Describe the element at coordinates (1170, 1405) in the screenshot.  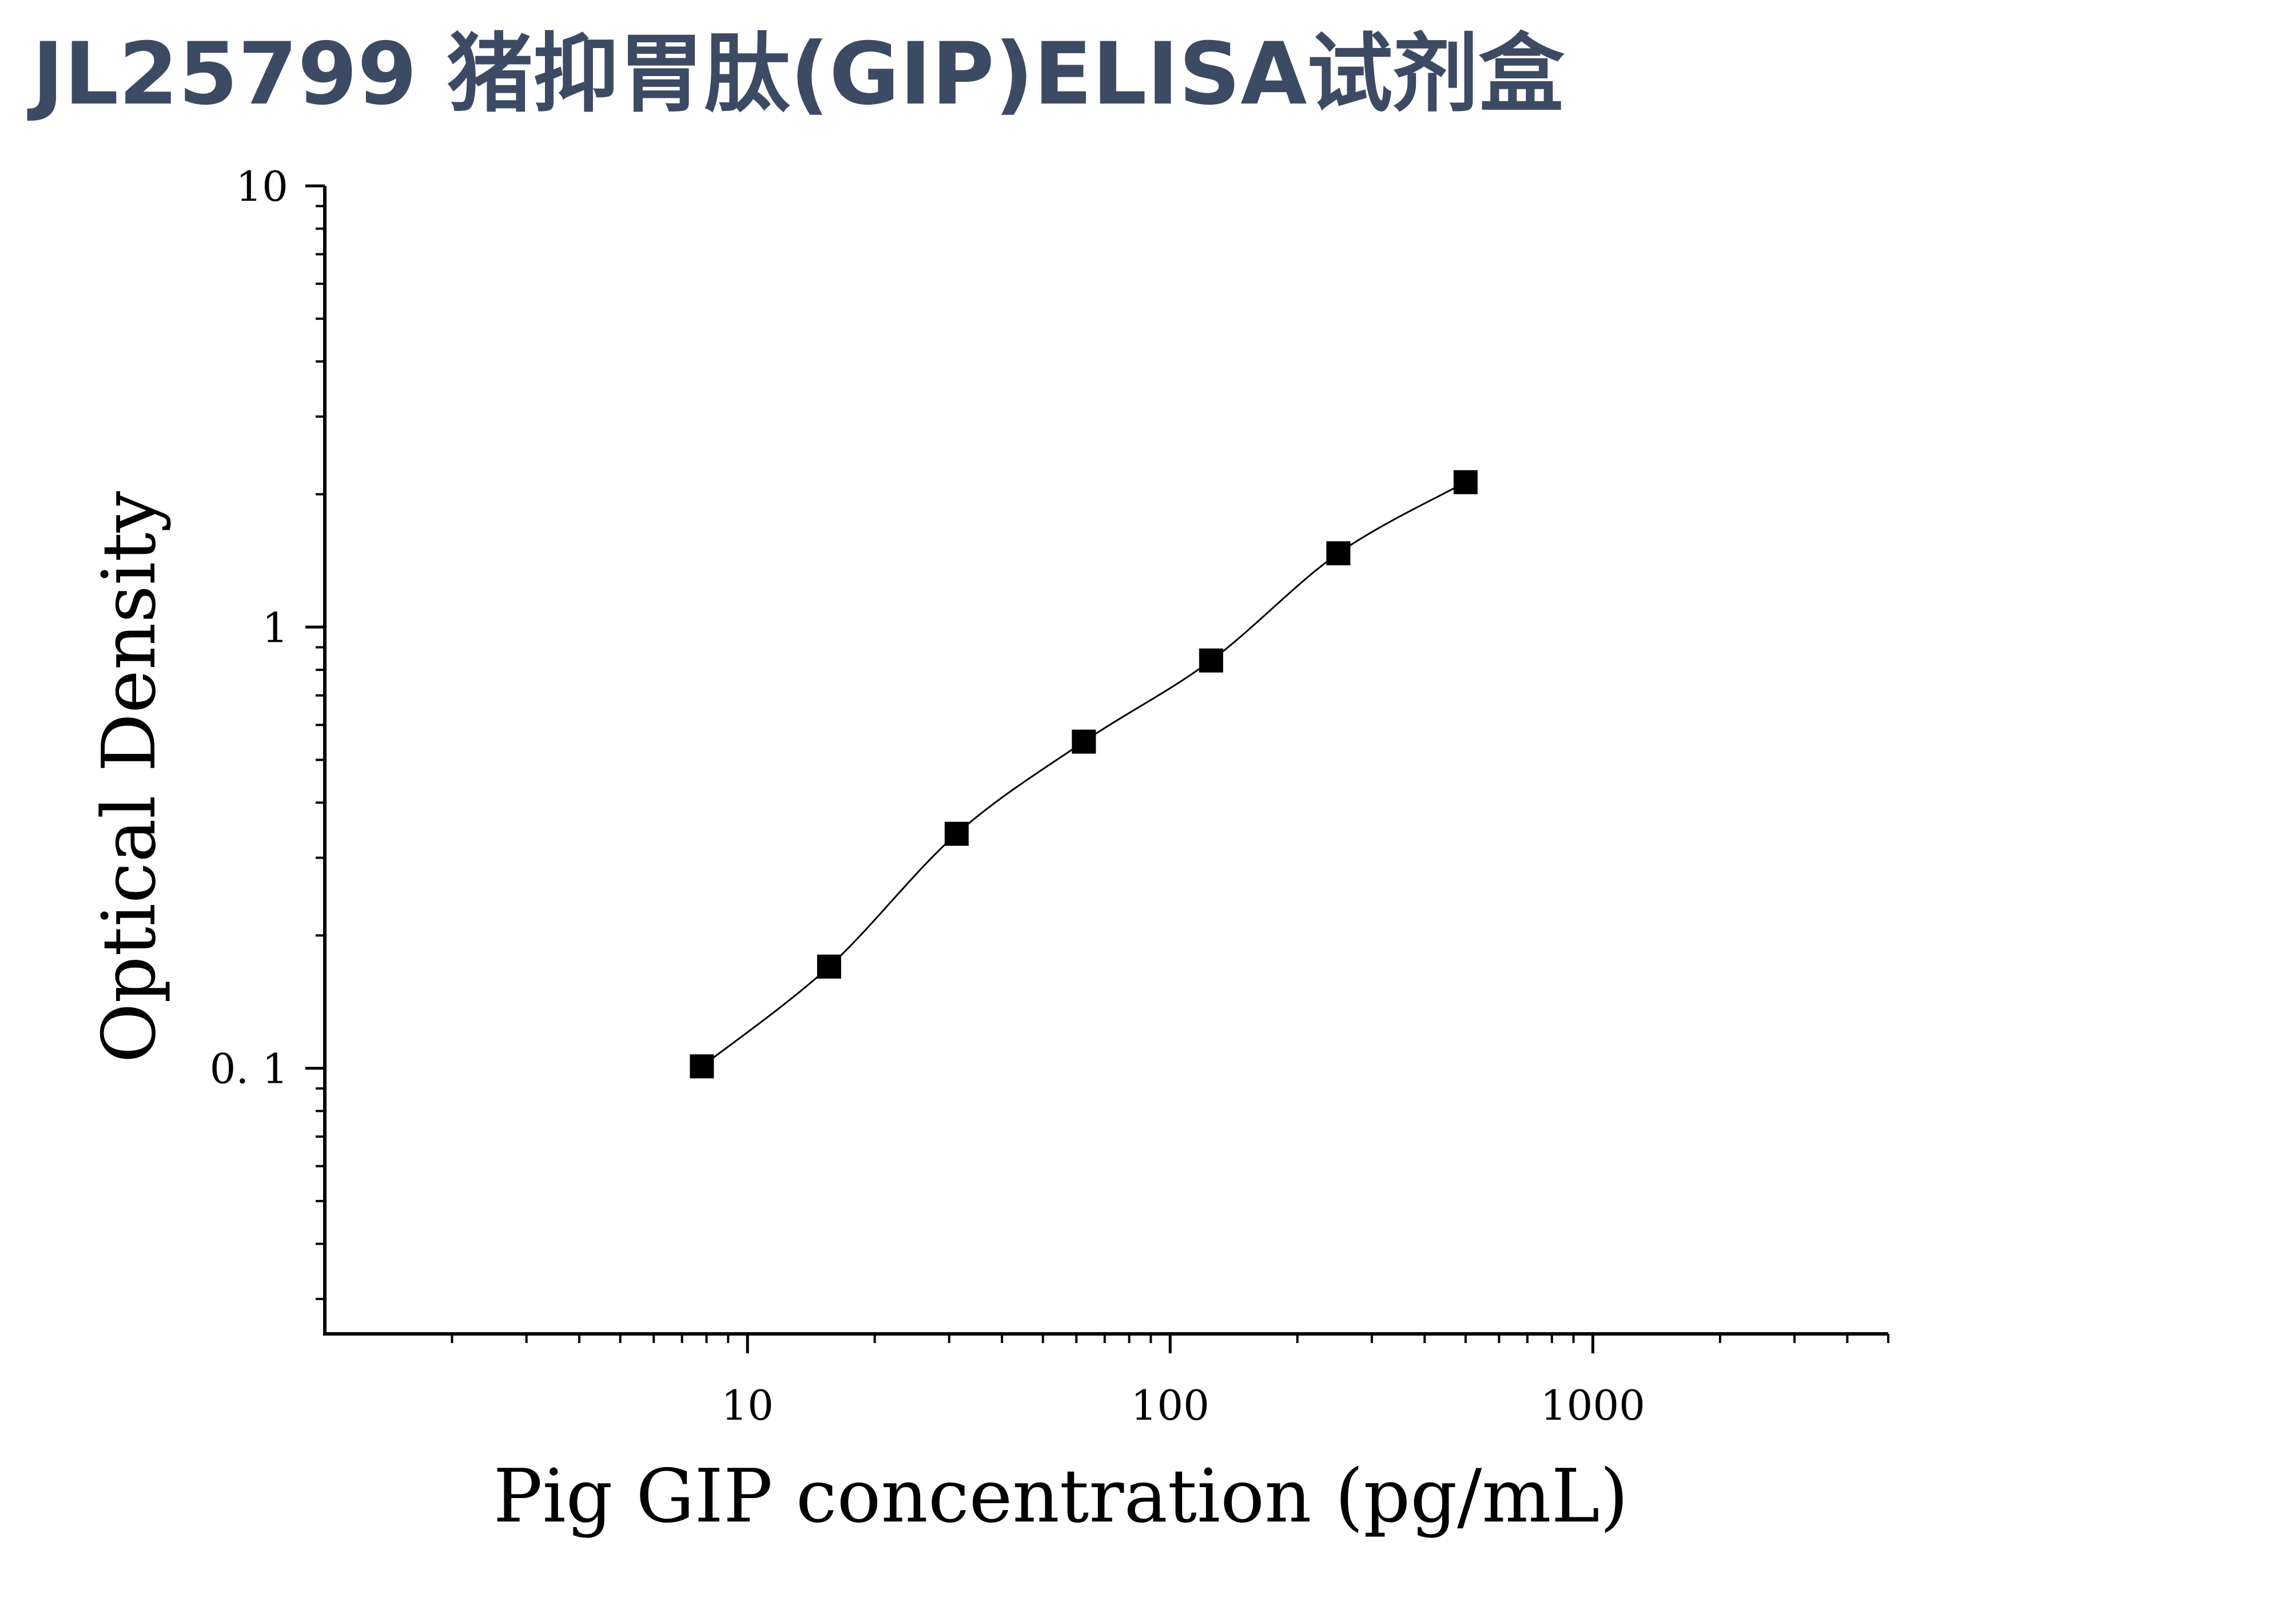
I see `x-tick-label: 100` at that location.